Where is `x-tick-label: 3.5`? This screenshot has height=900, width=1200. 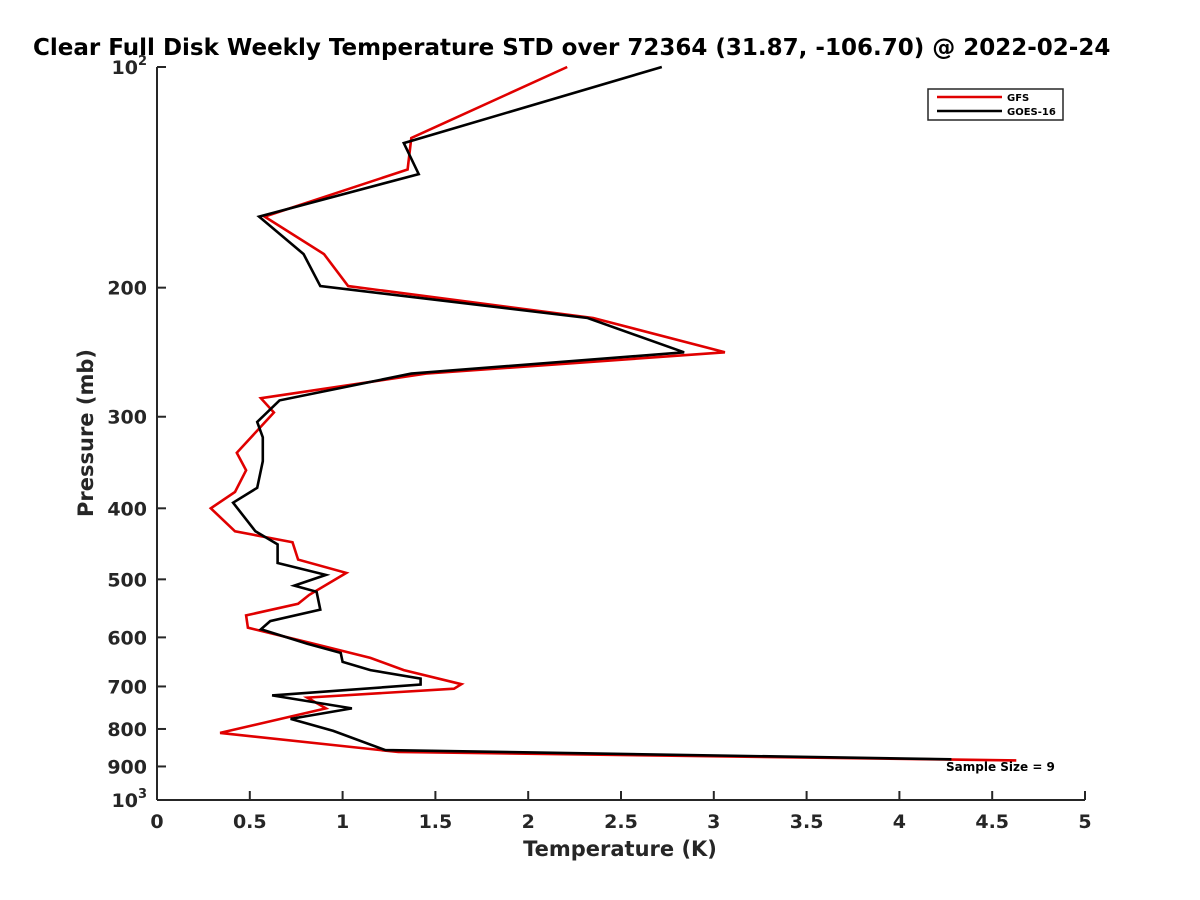
x-tick-label: 3.5 is located at coordinates (807, 822).